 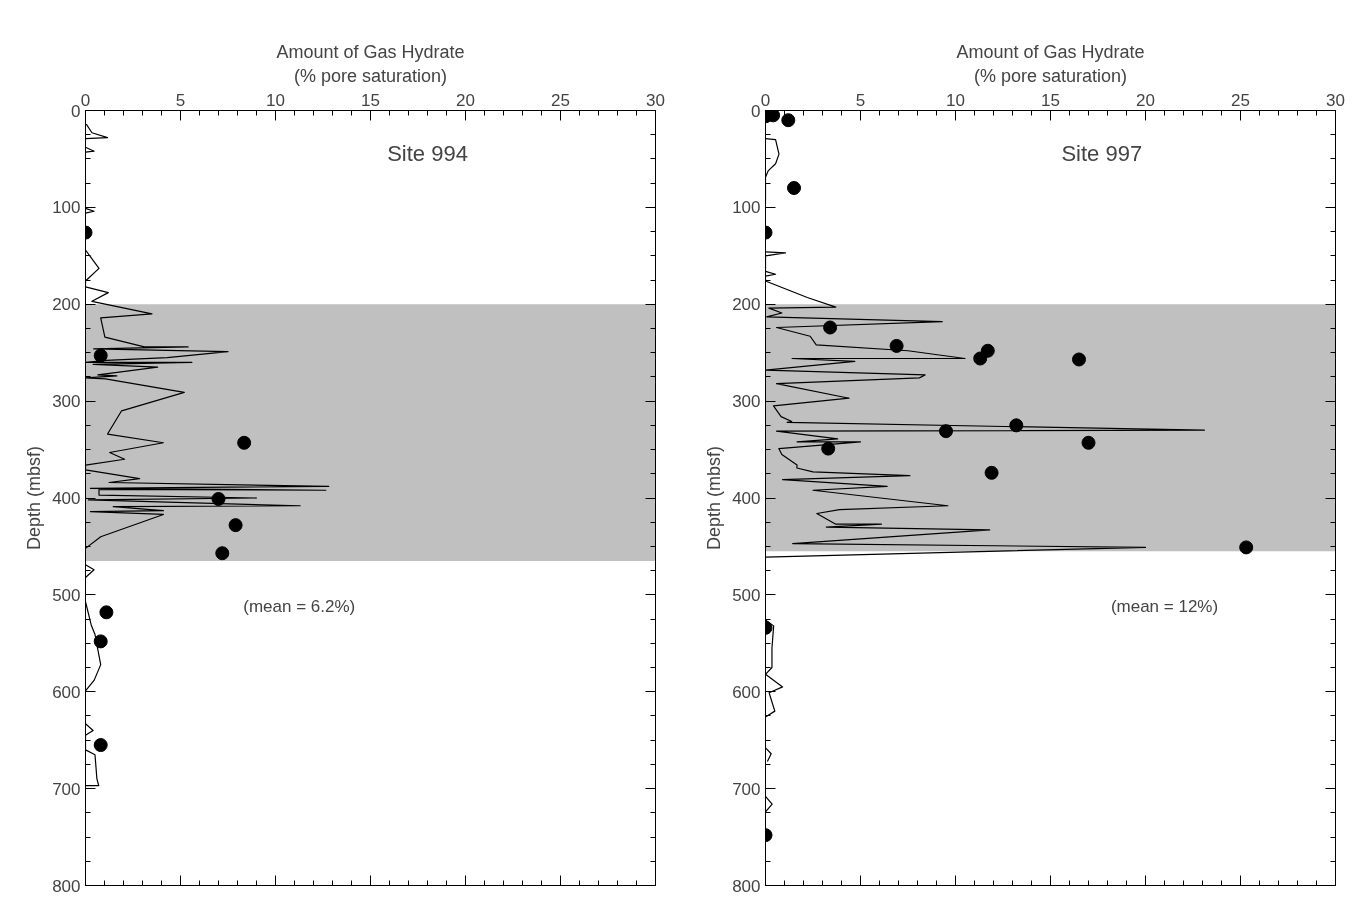 What do you see at coordinates (1102, 154) in the screenshot?
I see `annotation: Site 997` at bounding box center [1102, 154].